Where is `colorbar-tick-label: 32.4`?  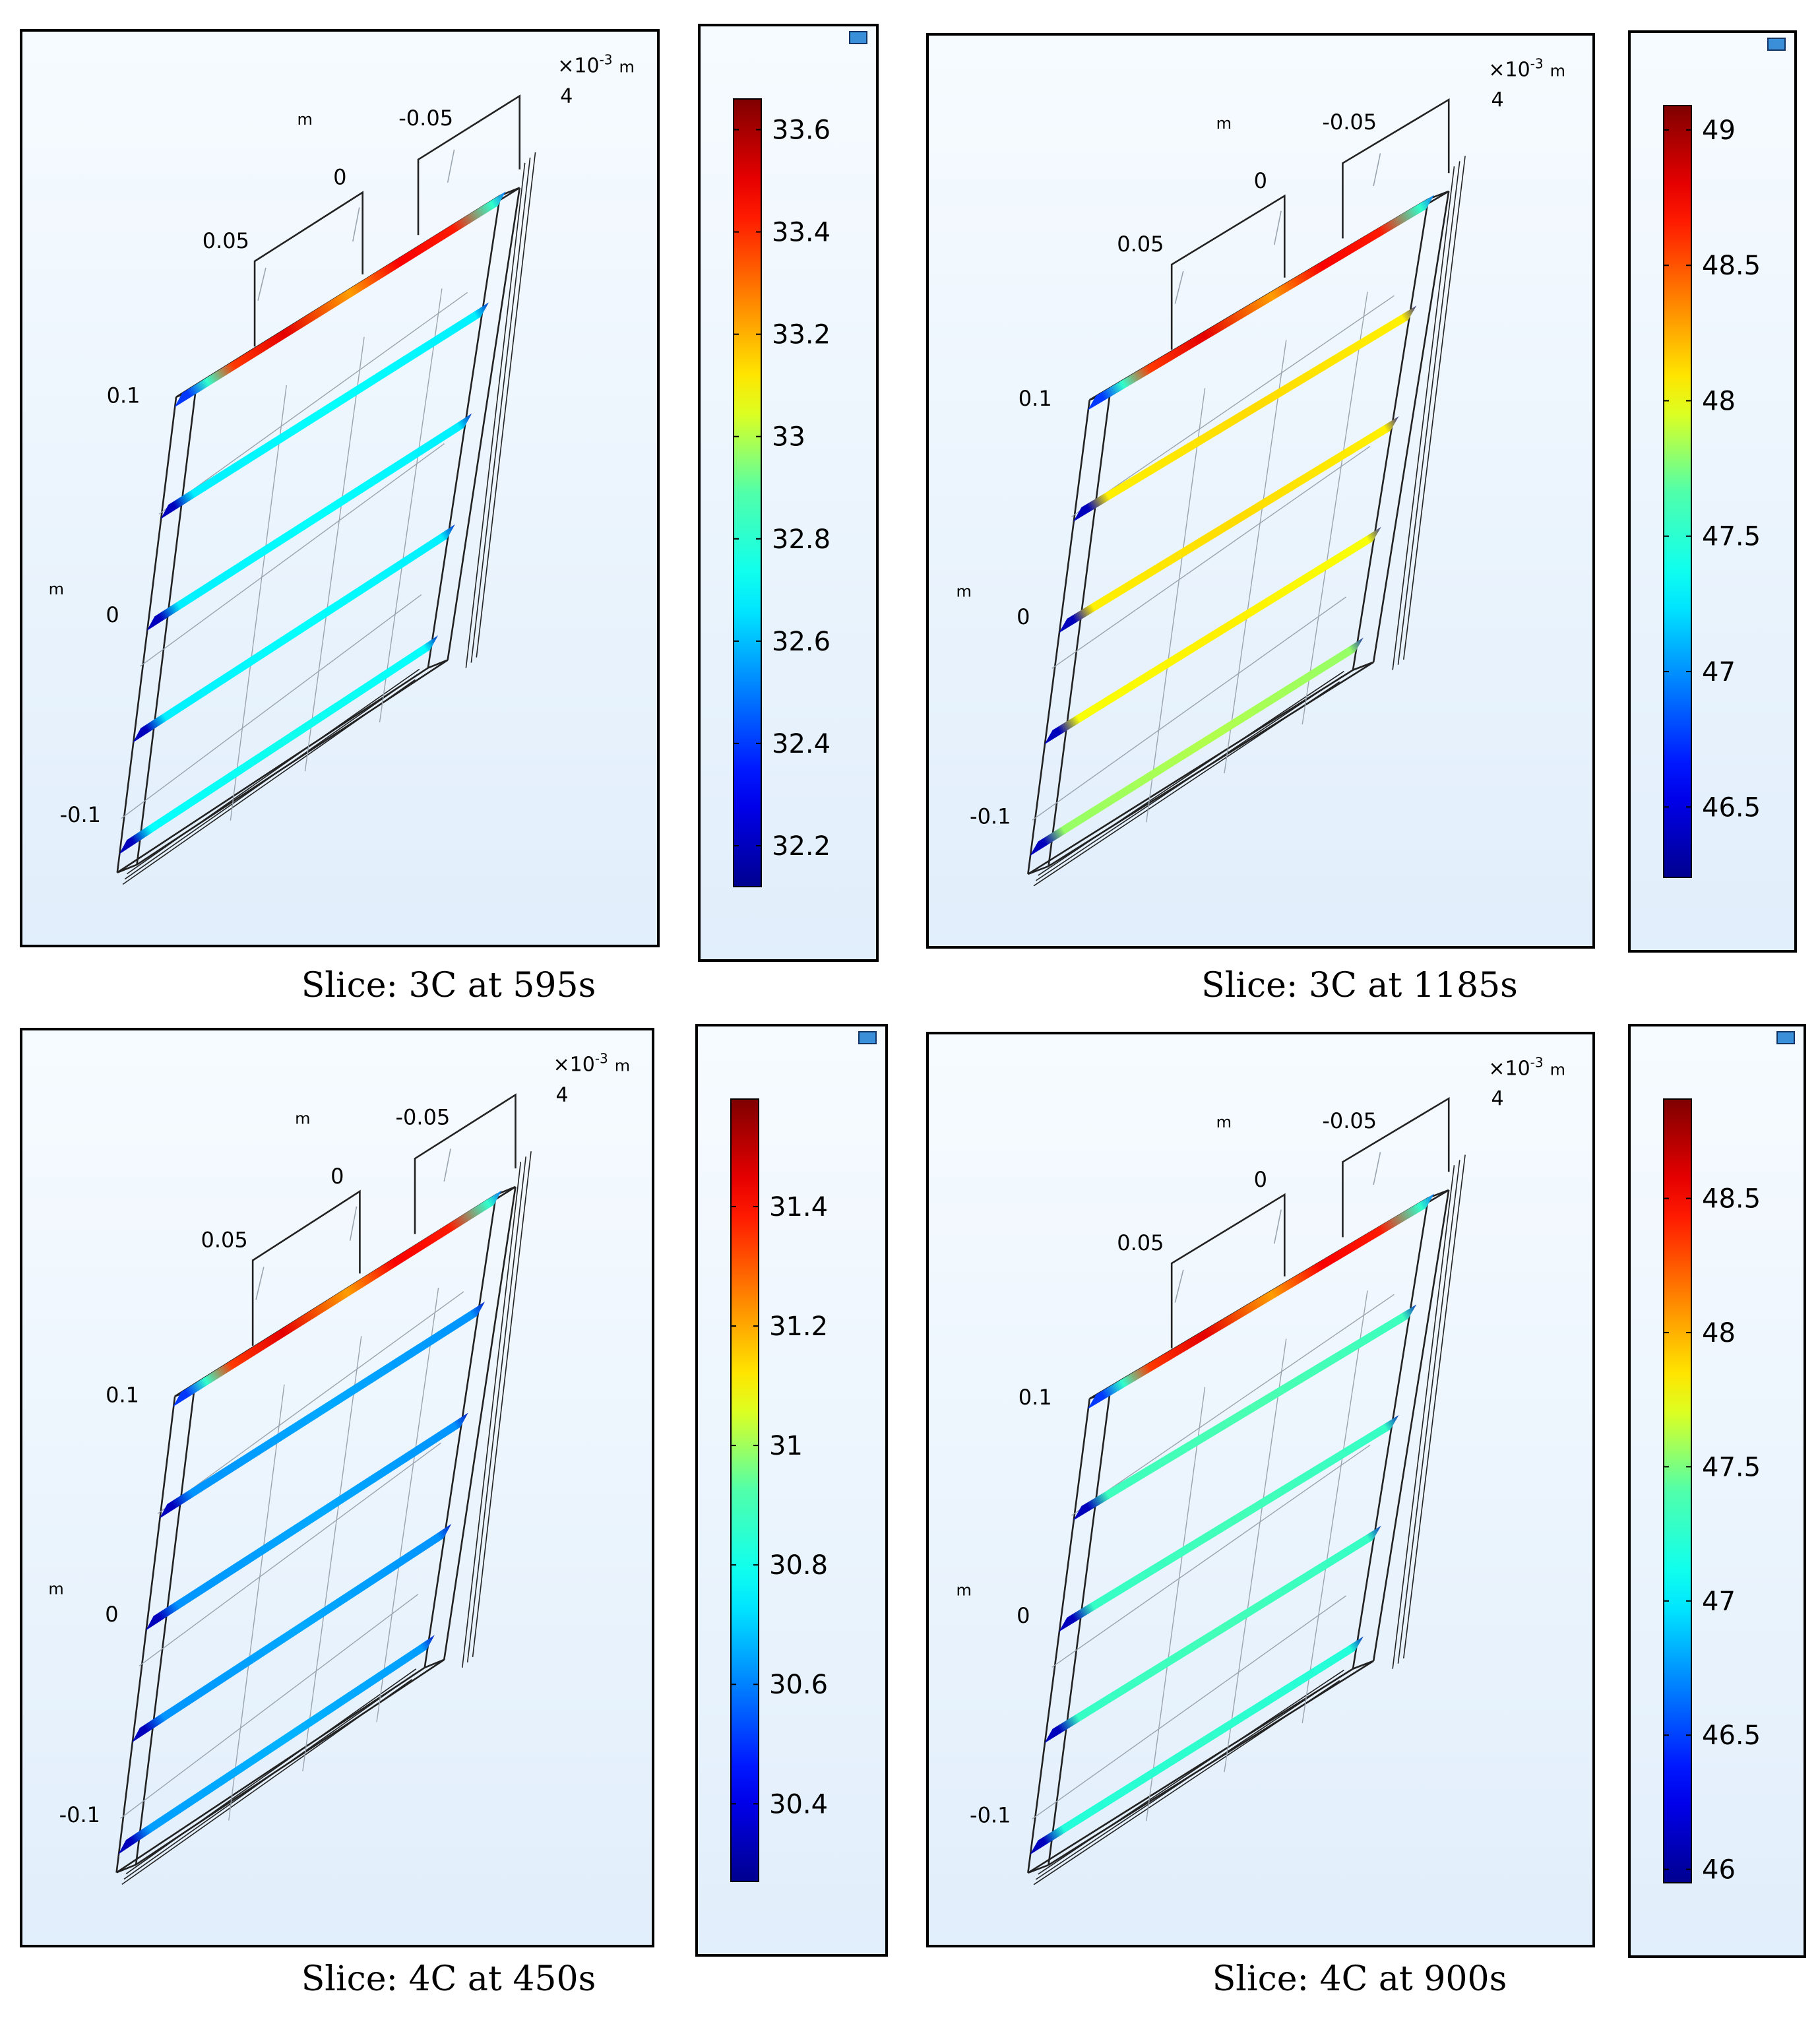 colorbar-tick-label: 32.4 is located at coordinates (801, 744).